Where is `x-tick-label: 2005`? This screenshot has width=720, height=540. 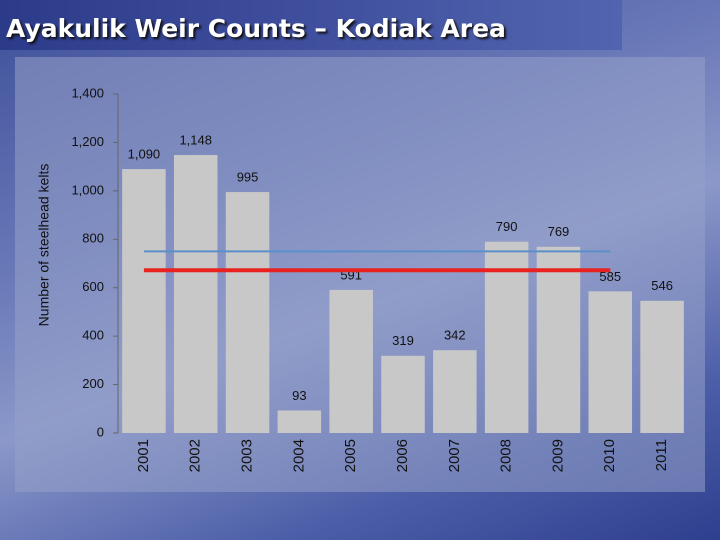 x-tick-label: 2005 is located at coordinates (350, 455).